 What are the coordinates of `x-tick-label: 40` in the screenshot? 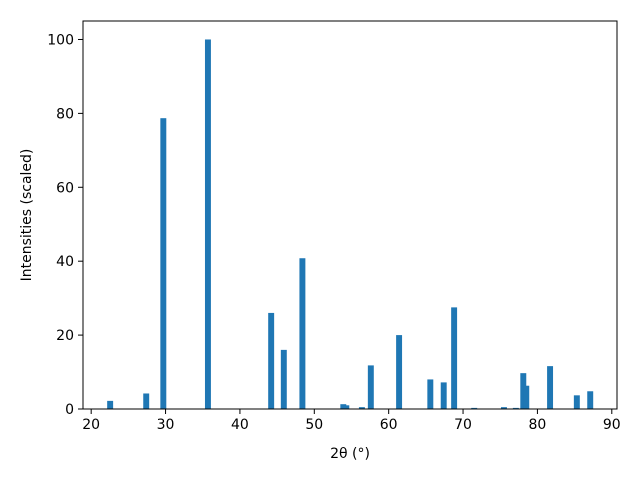 It's located at (240, 425).